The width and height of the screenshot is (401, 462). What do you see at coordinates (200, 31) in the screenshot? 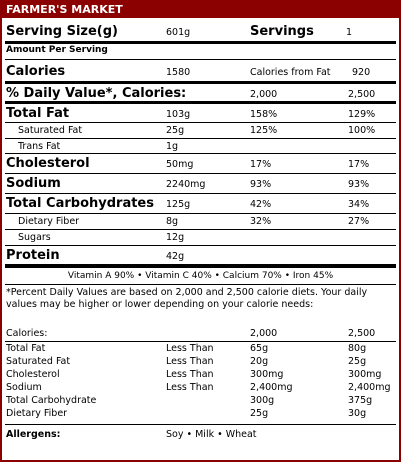
I see `serving-row: Serving Size(g) 601g Servings 1` at bounding box center [200, 31].